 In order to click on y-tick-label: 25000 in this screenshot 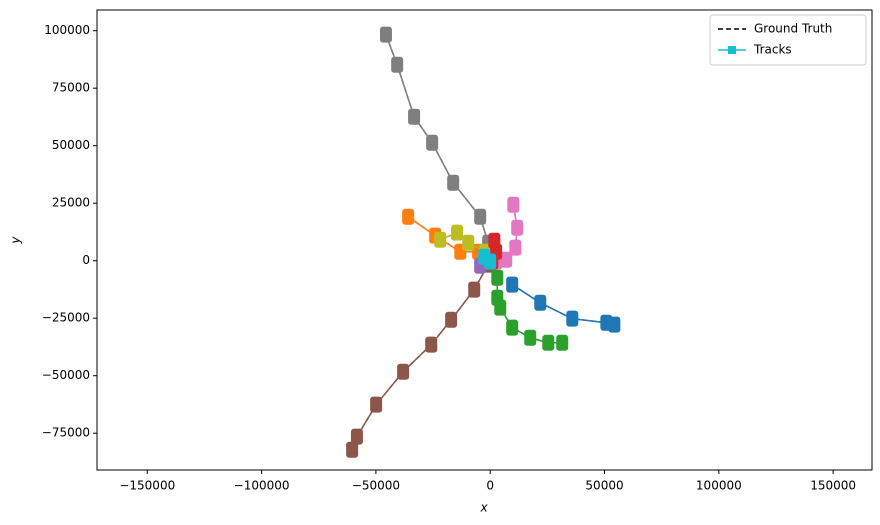, I will do `click(71, 203)`.